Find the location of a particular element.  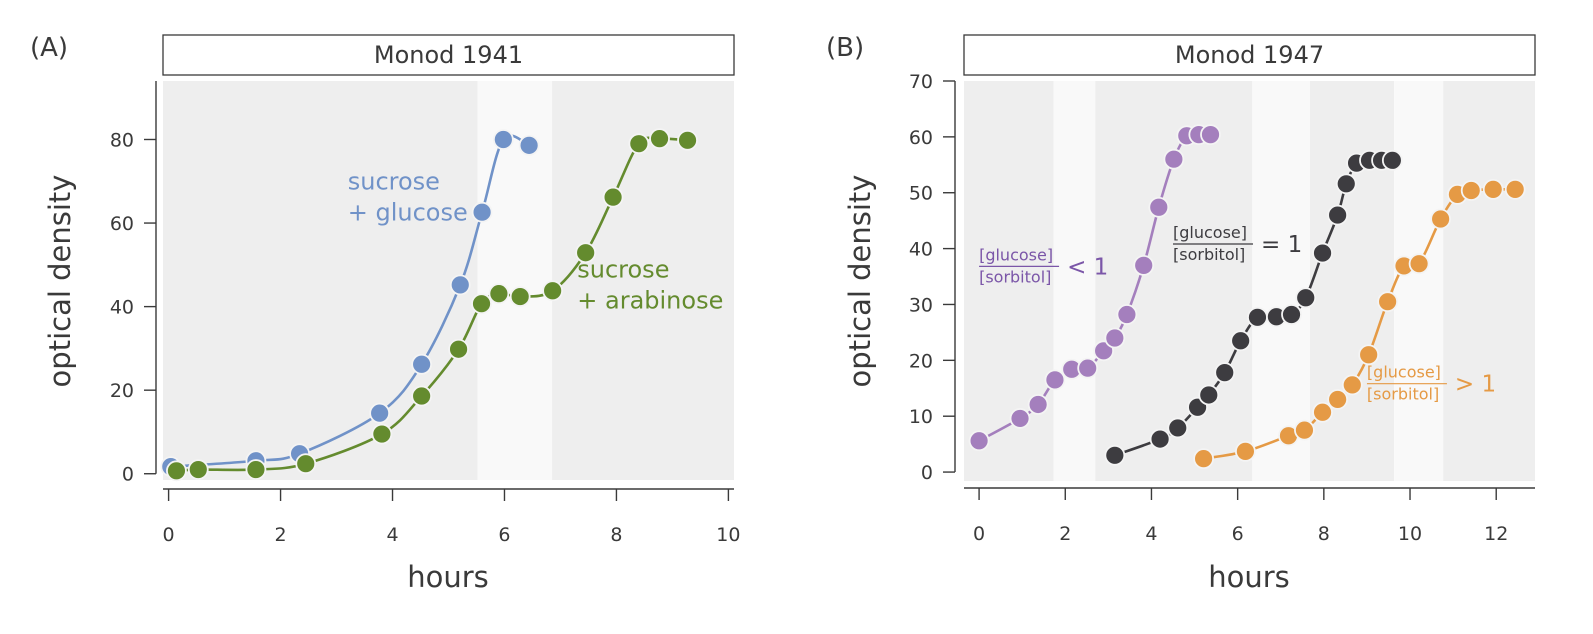

y-tick-label: 80 is located at coordinates (122, 140).